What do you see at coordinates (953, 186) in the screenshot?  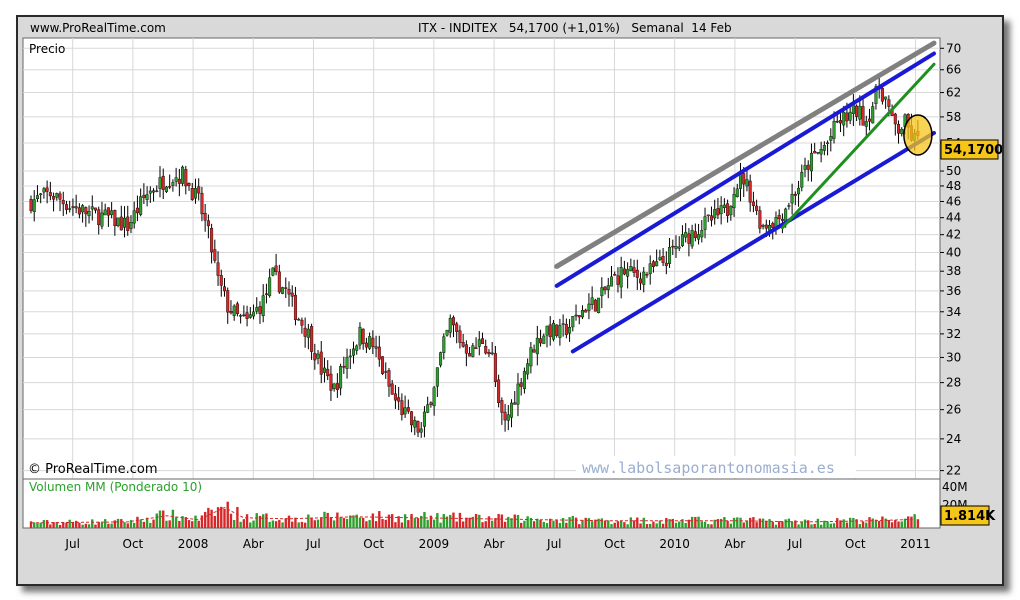 I see `y-tick-label: 48` at bounding box center [953, 186].